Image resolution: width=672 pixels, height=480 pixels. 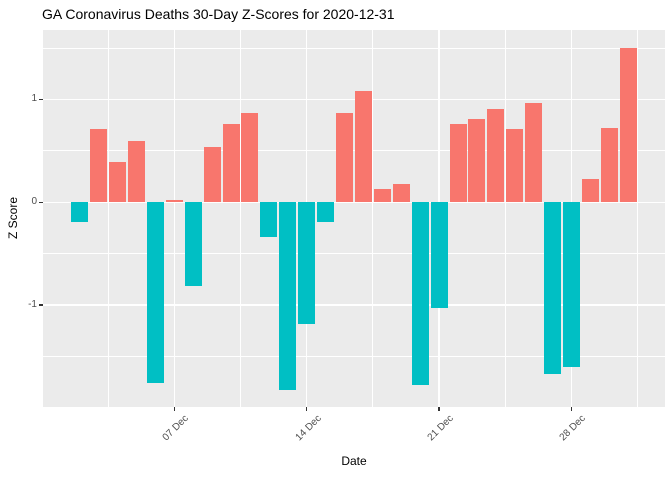 I want to click on x-axis-title: Date, so click(x=354, y=461).